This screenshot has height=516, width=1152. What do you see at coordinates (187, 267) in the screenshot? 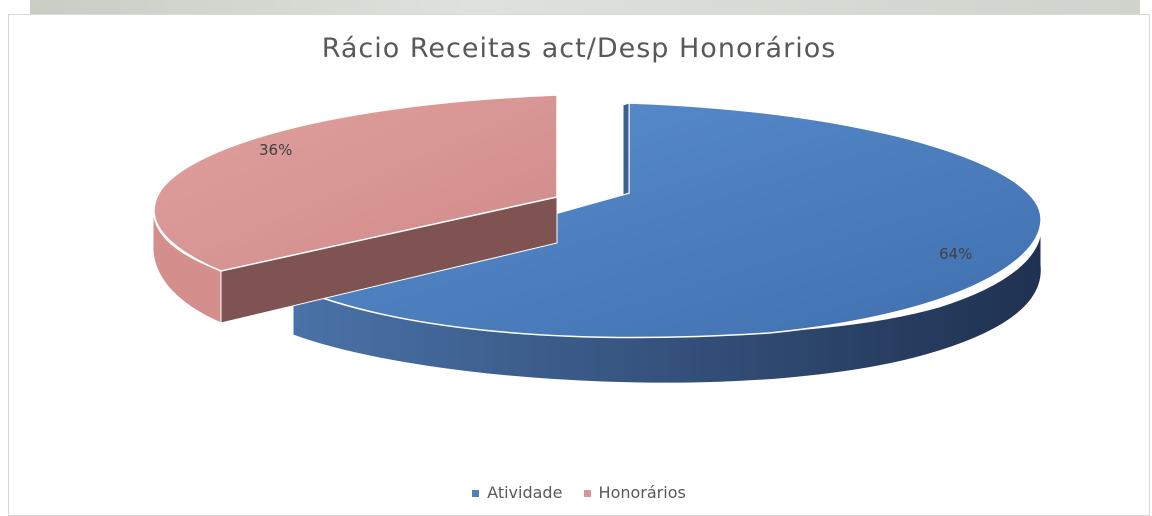
I see `slice-honorarios-front` at bounding box center [187, 267].